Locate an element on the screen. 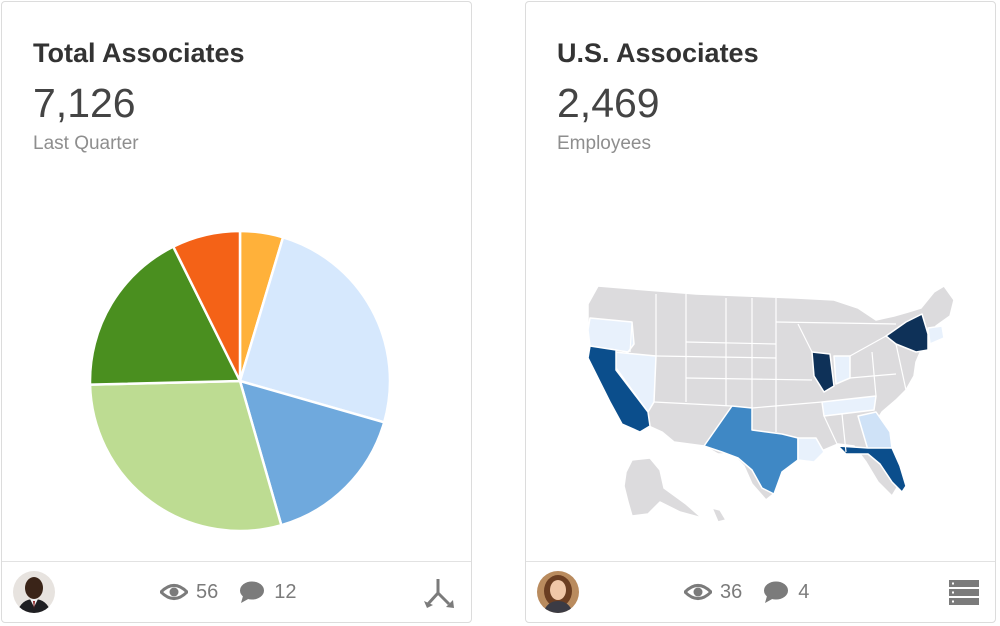 This screenshot has height=626, width=1000. views-count: 56 is located at coordinates (207, 591).